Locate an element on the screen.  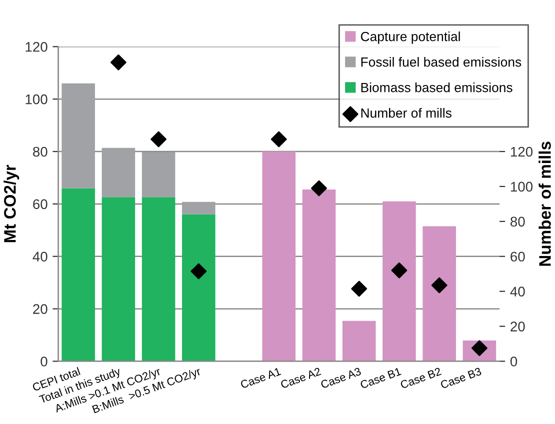
y-tick-label: 80 is located at coordinates (40, 151).